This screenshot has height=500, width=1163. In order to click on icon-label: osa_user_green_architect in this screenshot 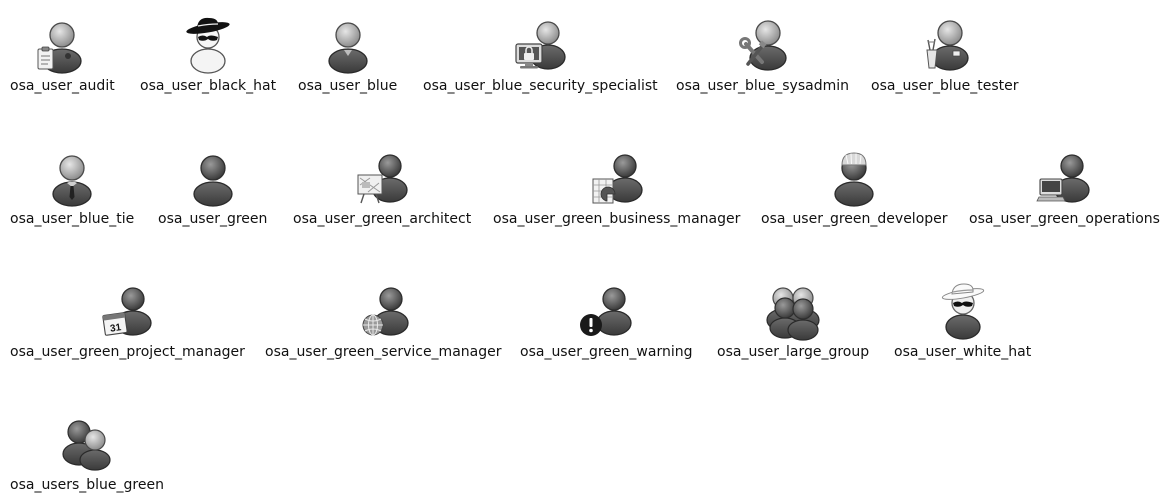, I will do `click(382, 219)`.